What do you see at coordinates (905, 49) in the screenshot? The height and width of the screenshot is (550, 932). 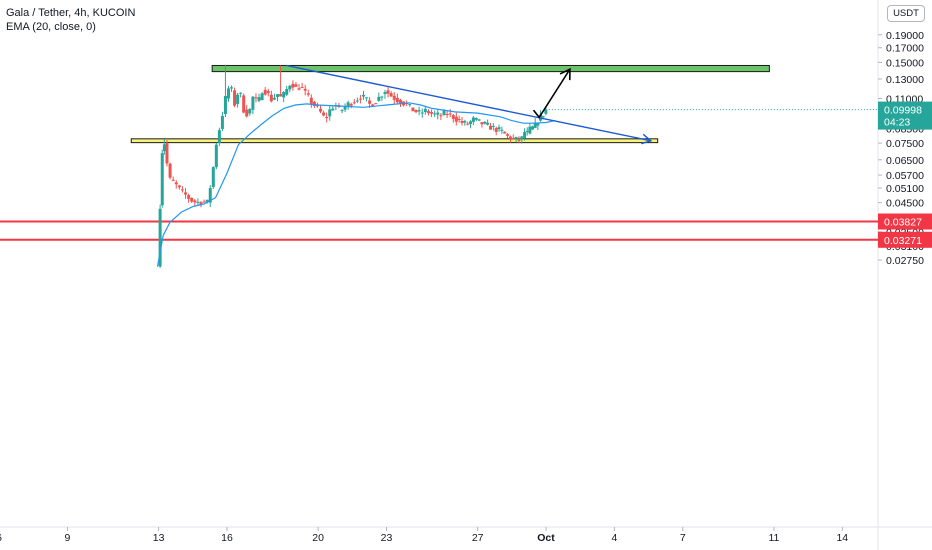 I see `y-tick-label: 0.17000` at bounding box center [905, 49].